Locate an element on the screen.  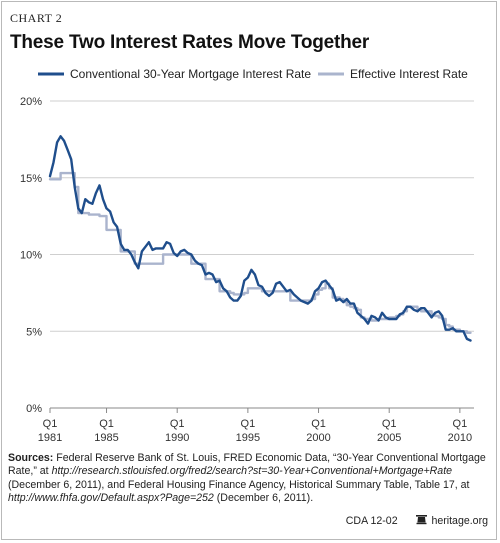
y-axis-ticks: 0% 5% 10% 15% 20% is located at coordinates (31, 255).